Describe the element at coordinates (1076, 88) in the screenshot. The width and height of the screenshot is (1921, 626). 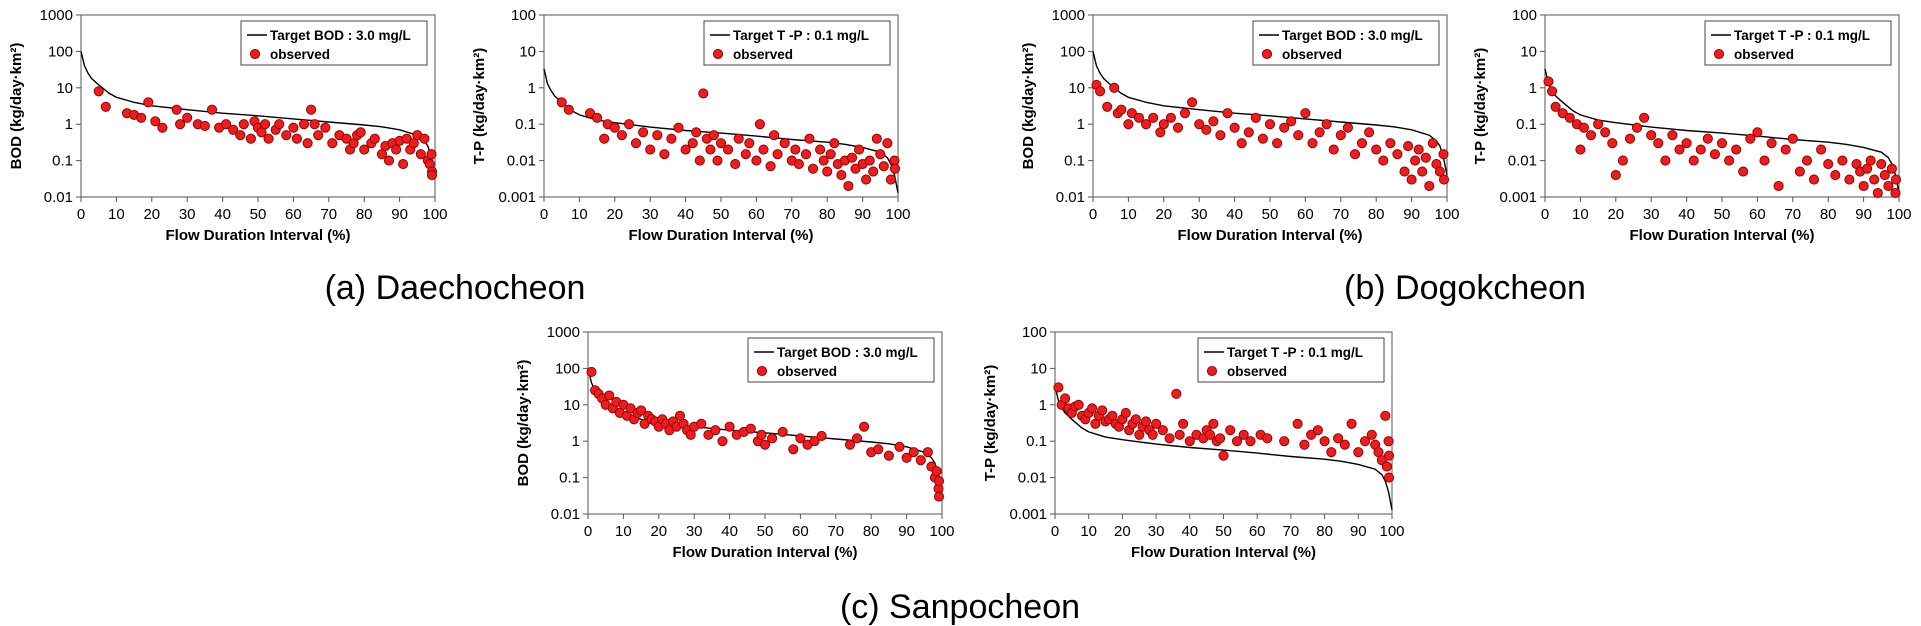
I see `y-tick-label: 10` at that location.